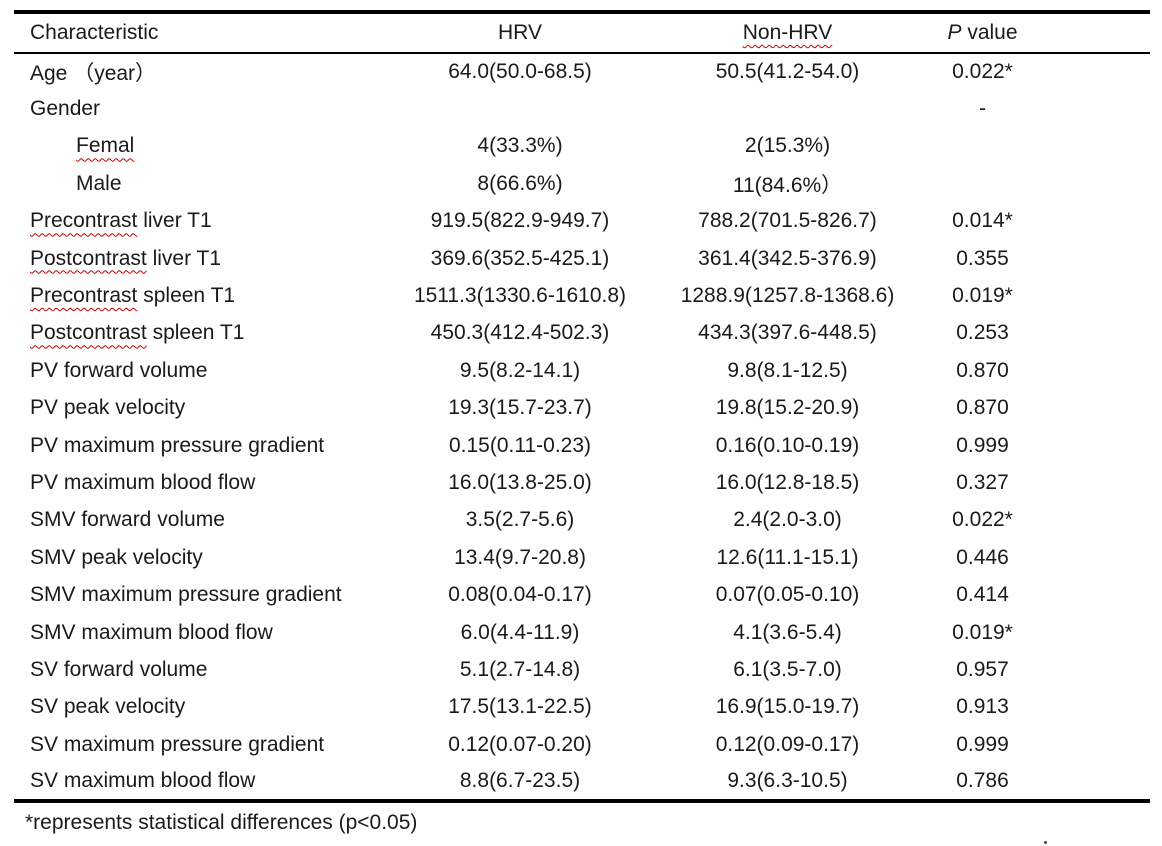  What do you see at coordinates (982, 557) in the screenshot?
I see `p-value: 0.446` at bounding box center [982, 557].